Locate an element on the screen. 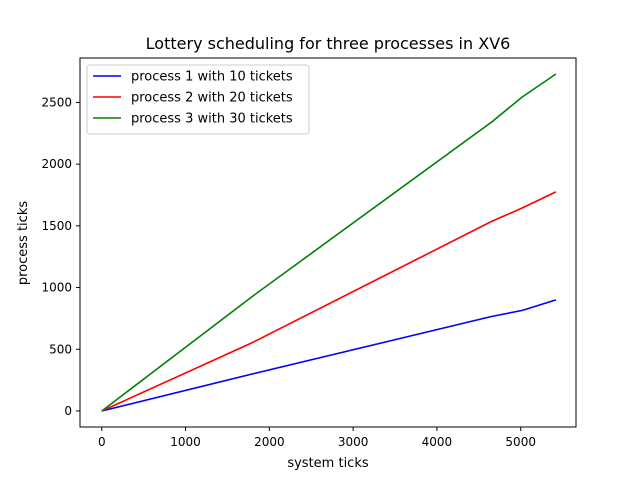 This screenshot has width=640, height=484. x-axis-label: system ticks is located at coordinates (328, 463).